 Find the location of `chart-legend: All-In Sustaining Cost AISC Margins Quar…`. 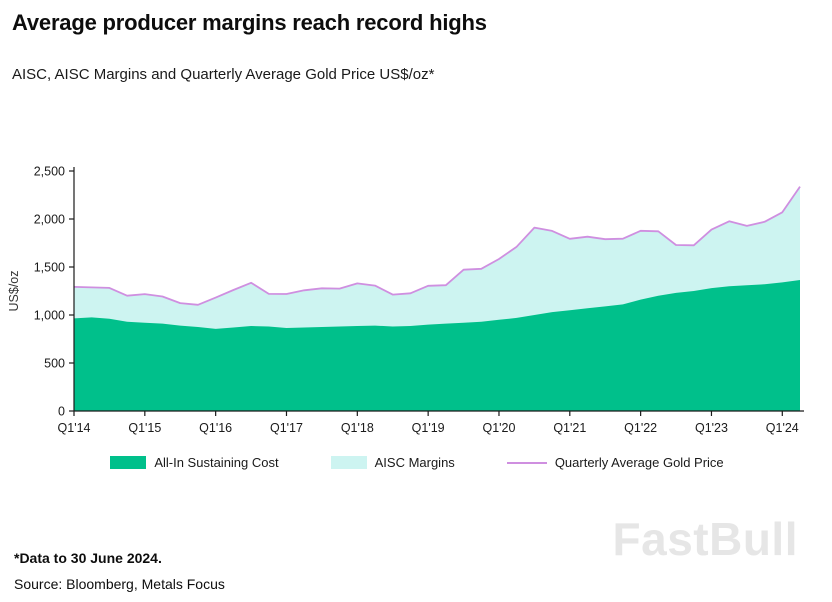

chart-legend: All-In Sustaining Cost AISC Margins Quar… is located at coordinates (417, 462).